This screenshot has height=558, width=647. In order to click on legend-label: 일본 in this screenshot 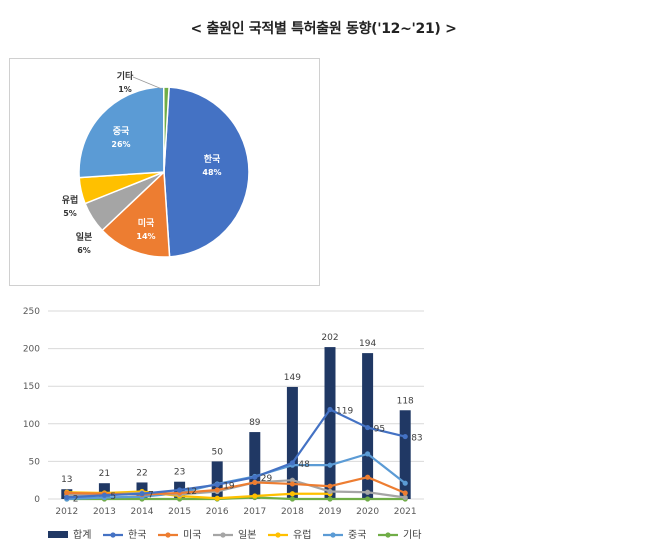, I will do `click(247, 535)`.